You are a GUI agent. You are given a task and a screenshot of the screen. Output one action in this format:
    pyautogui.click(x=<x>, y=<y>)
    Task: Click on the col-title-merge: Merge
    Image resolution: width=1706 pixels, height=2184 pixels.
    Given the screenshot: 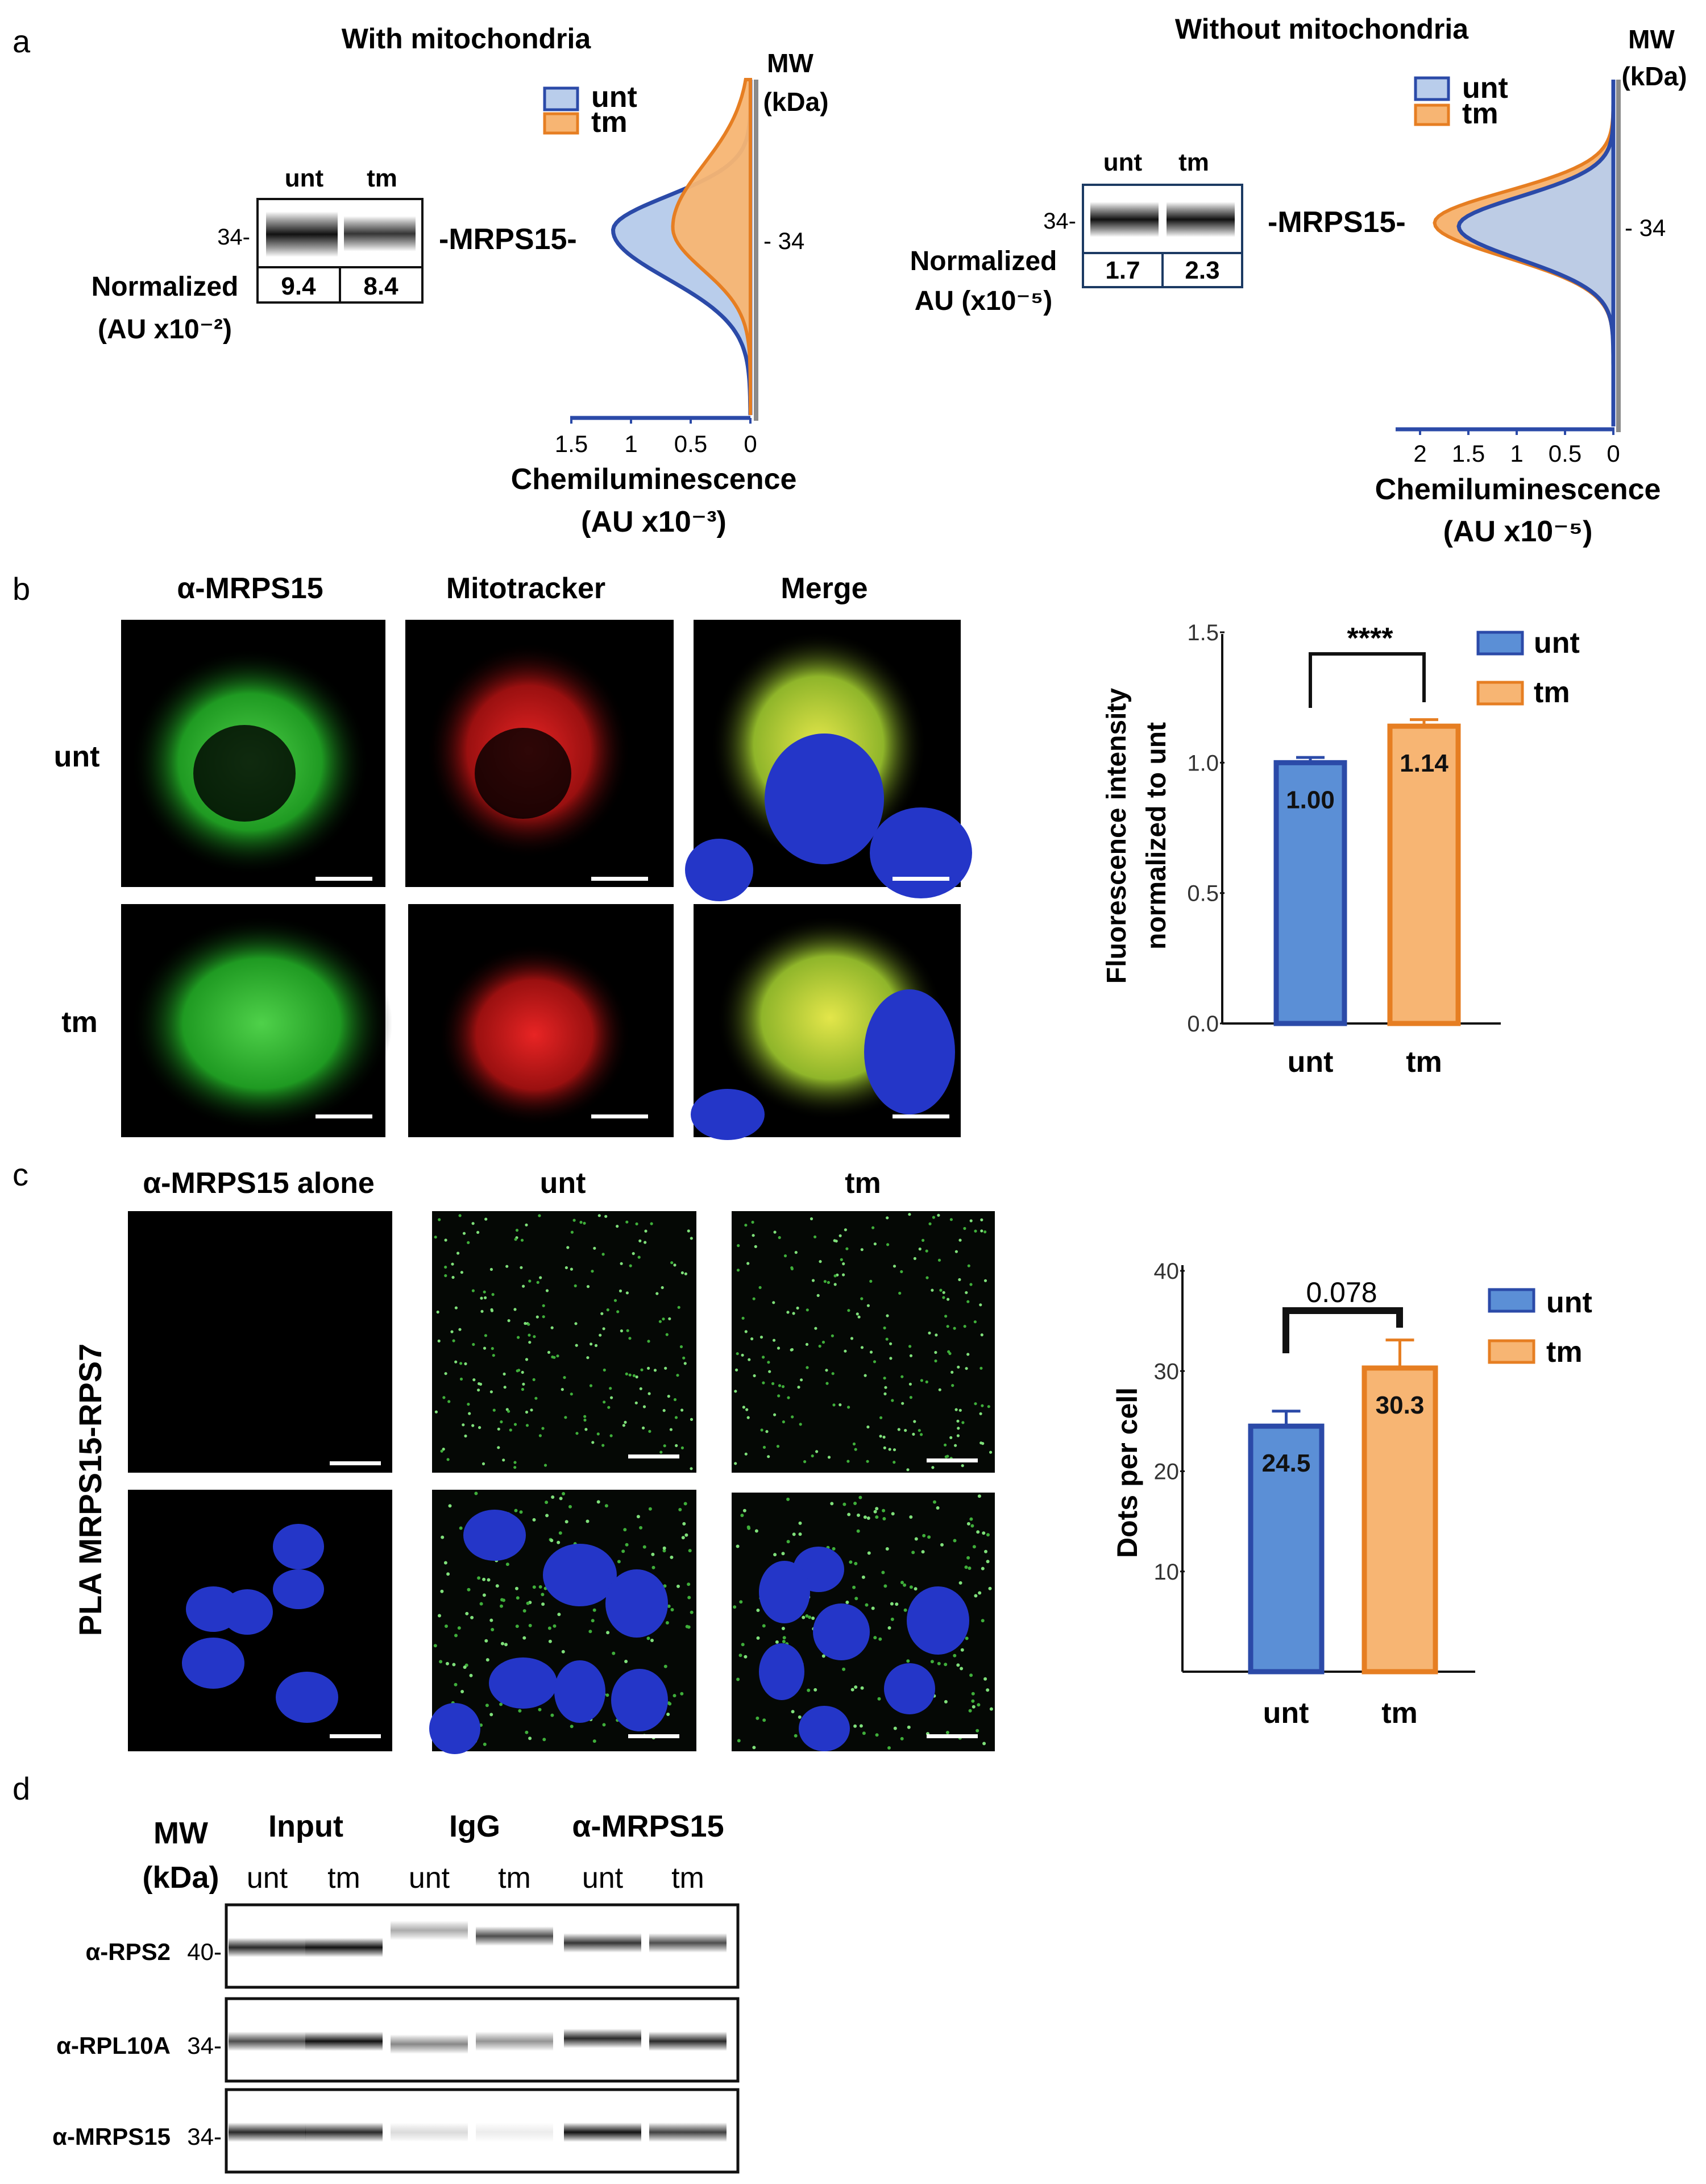 What is the action you would take?
    pyautogui.click(x=824, y=588)
    